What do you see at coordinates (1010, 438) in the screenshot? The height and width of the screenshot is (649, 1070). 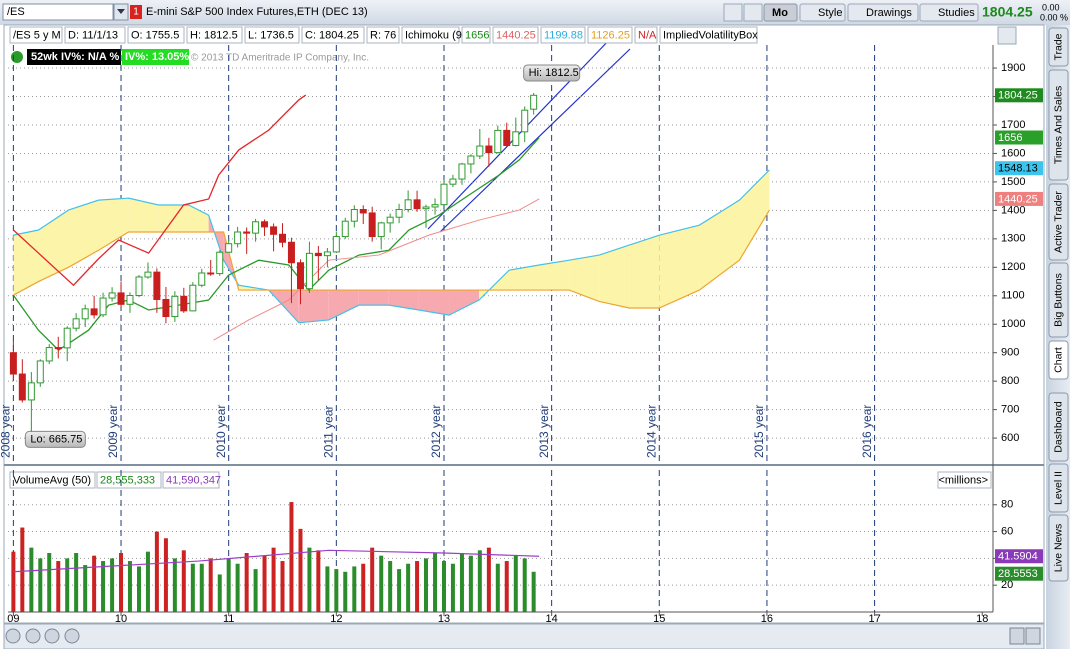 I see `y-tick-label: 600` at bounding box center [1010, 438].